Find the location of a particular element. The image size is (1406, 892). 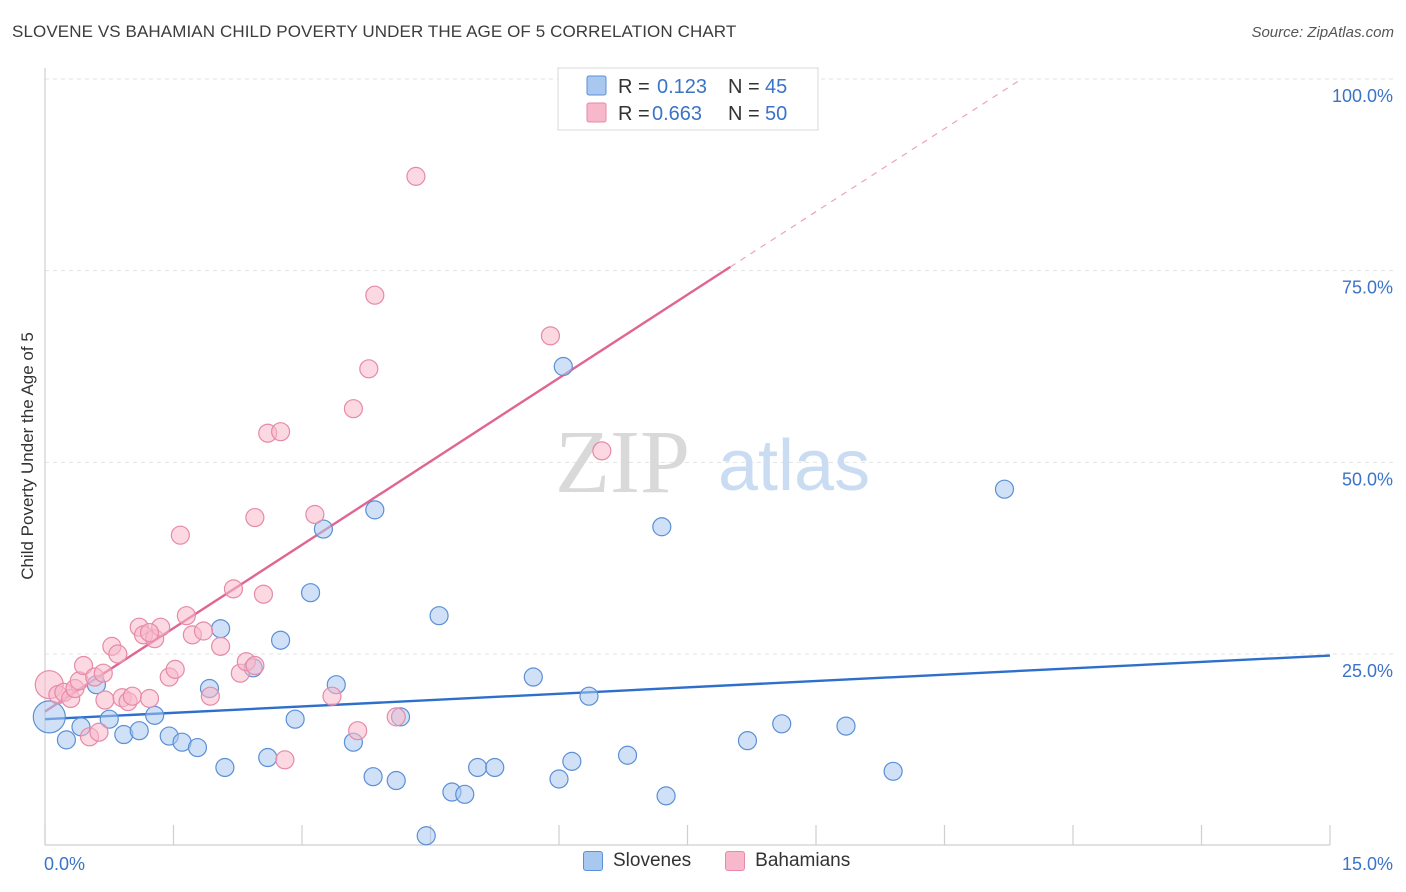

watermark: ZIP atlas is located at coordinates (712, 462).